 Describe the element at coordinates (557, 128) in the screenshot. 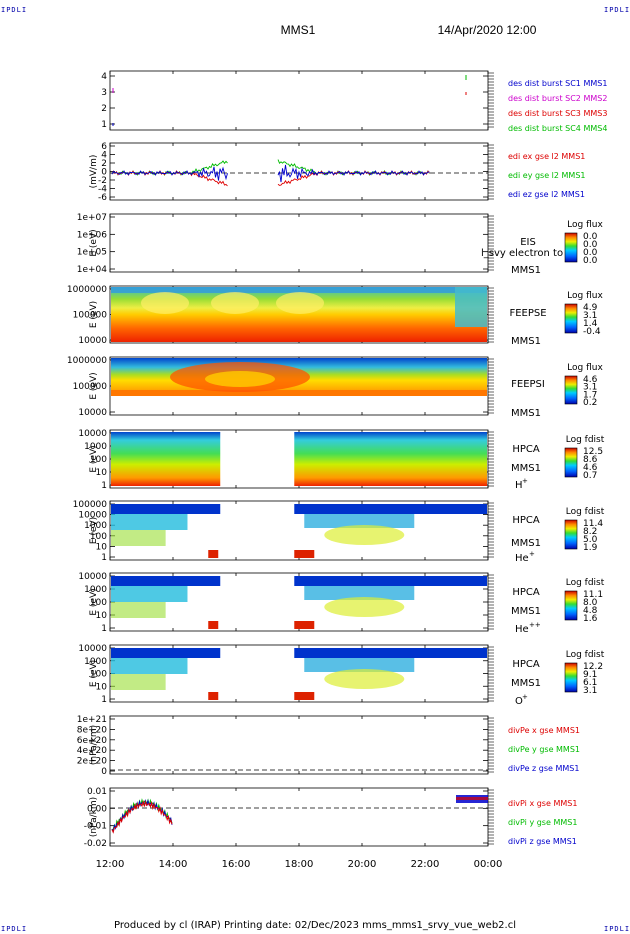

I see `legend-entry: des dist burst SC4 MMS4` at that location.